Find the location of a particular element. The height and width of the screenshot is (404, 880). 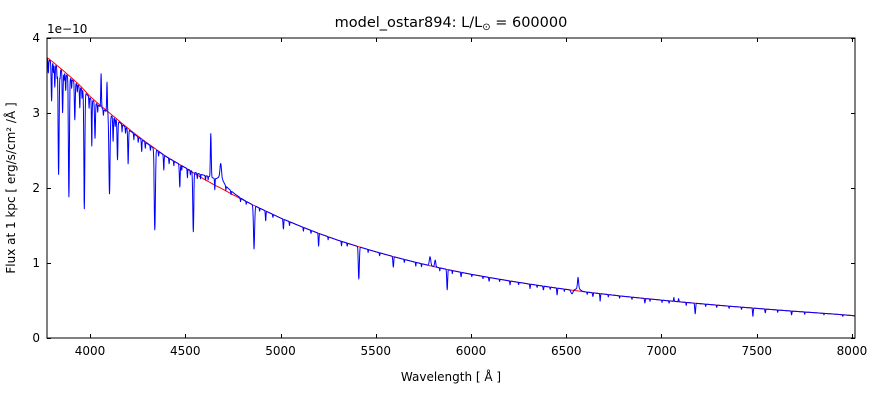

plot-title-main: model_ostar894: L/L is located at coordinates (409, 23).